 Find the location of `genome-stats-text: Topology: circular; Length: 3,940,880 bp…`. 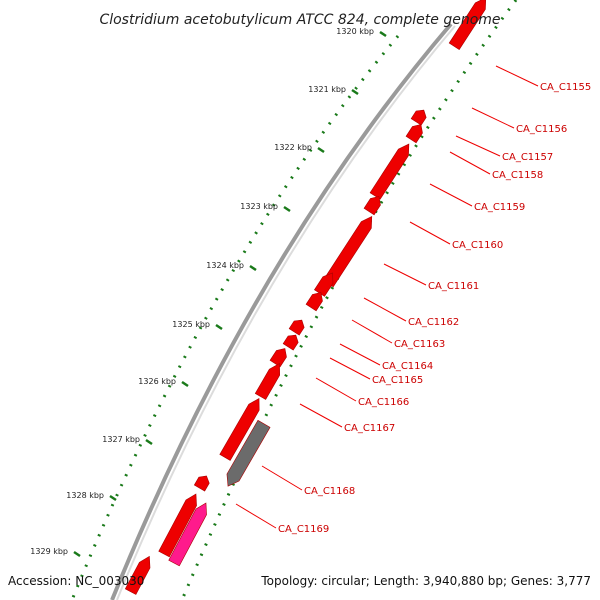

genome-stats-text: Topology: circular; Length: 3,940,880 bp… is located at coordinates (426, 581).